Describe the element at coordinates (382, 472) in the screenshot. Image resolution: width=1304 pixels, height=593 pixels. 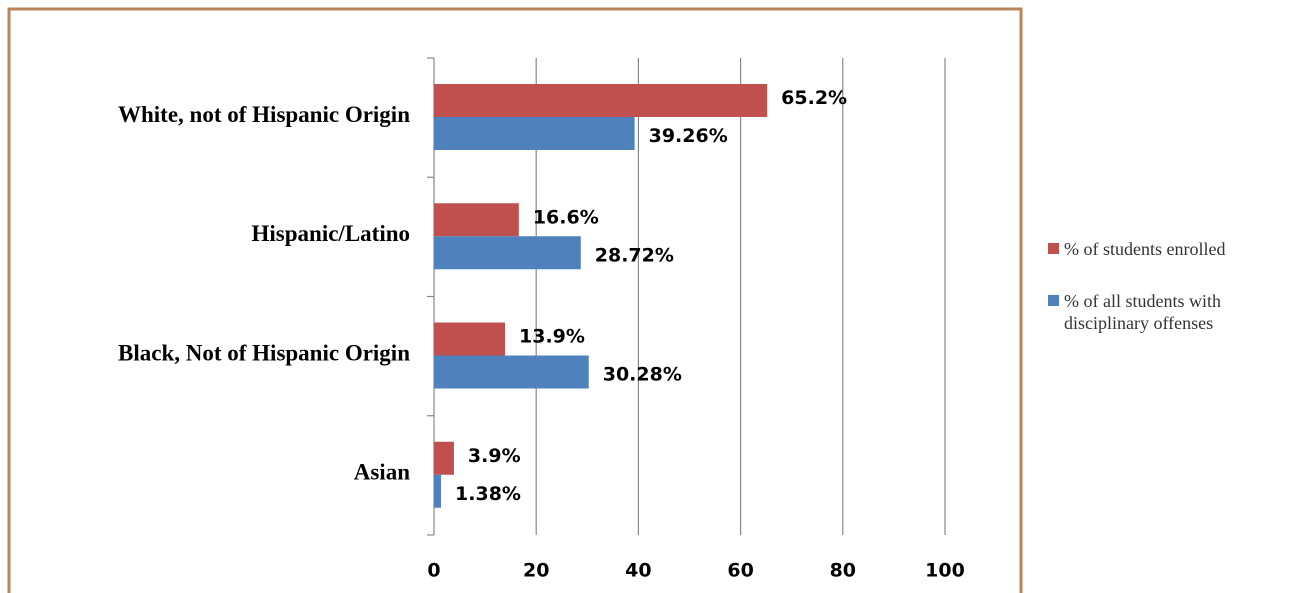
I see `category-label: Asian` at that location.